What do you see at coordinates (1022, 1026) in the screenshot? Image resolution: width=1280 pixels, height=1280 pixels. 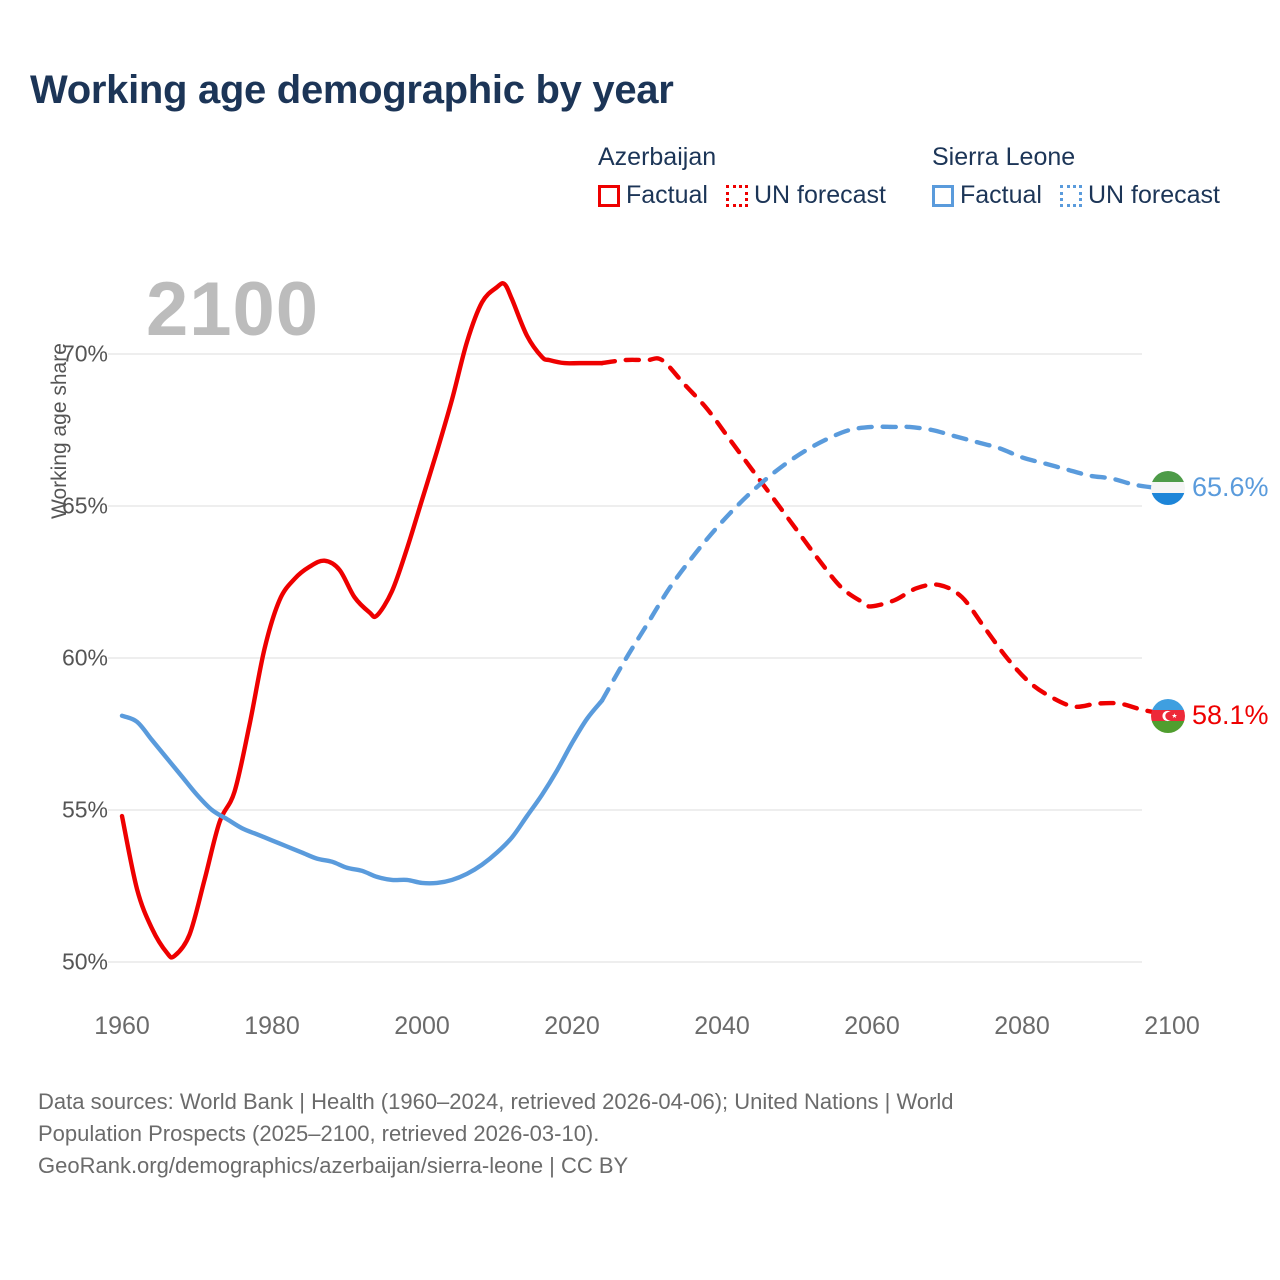 I see `x-axis-tick-label: 2080` at bounding box center [1022, 1026].